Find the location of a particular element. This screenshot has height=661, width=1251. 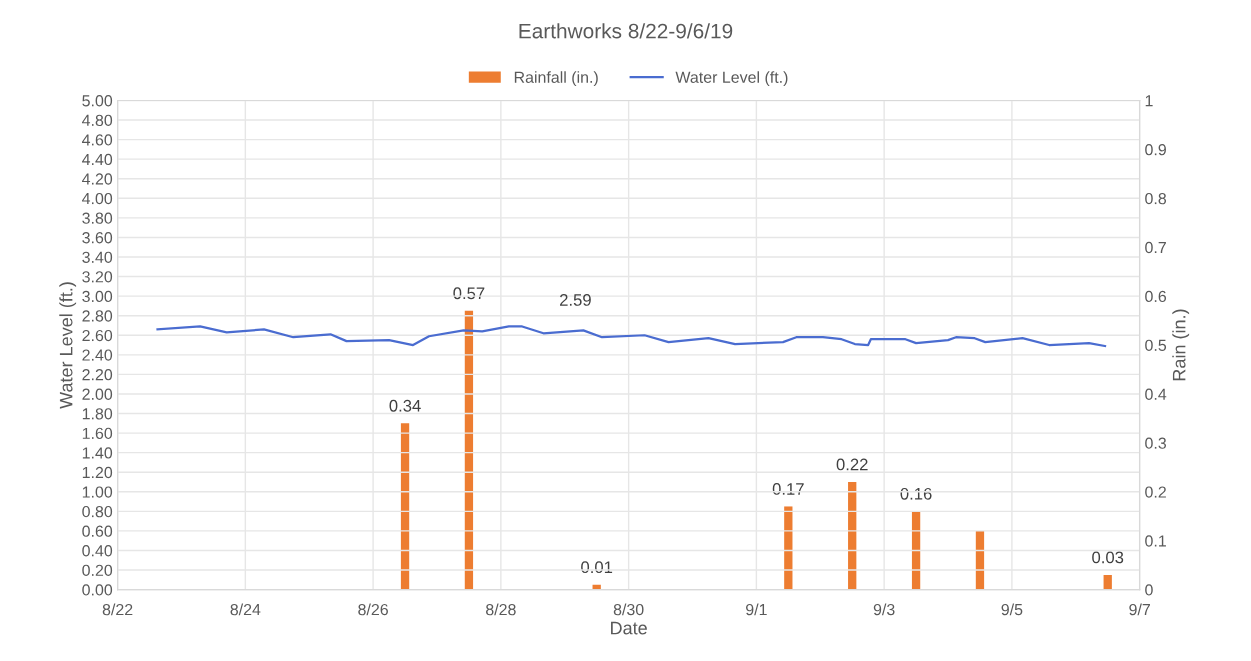

y-tick-label: 1.40 is located at coordinates (97, 453).